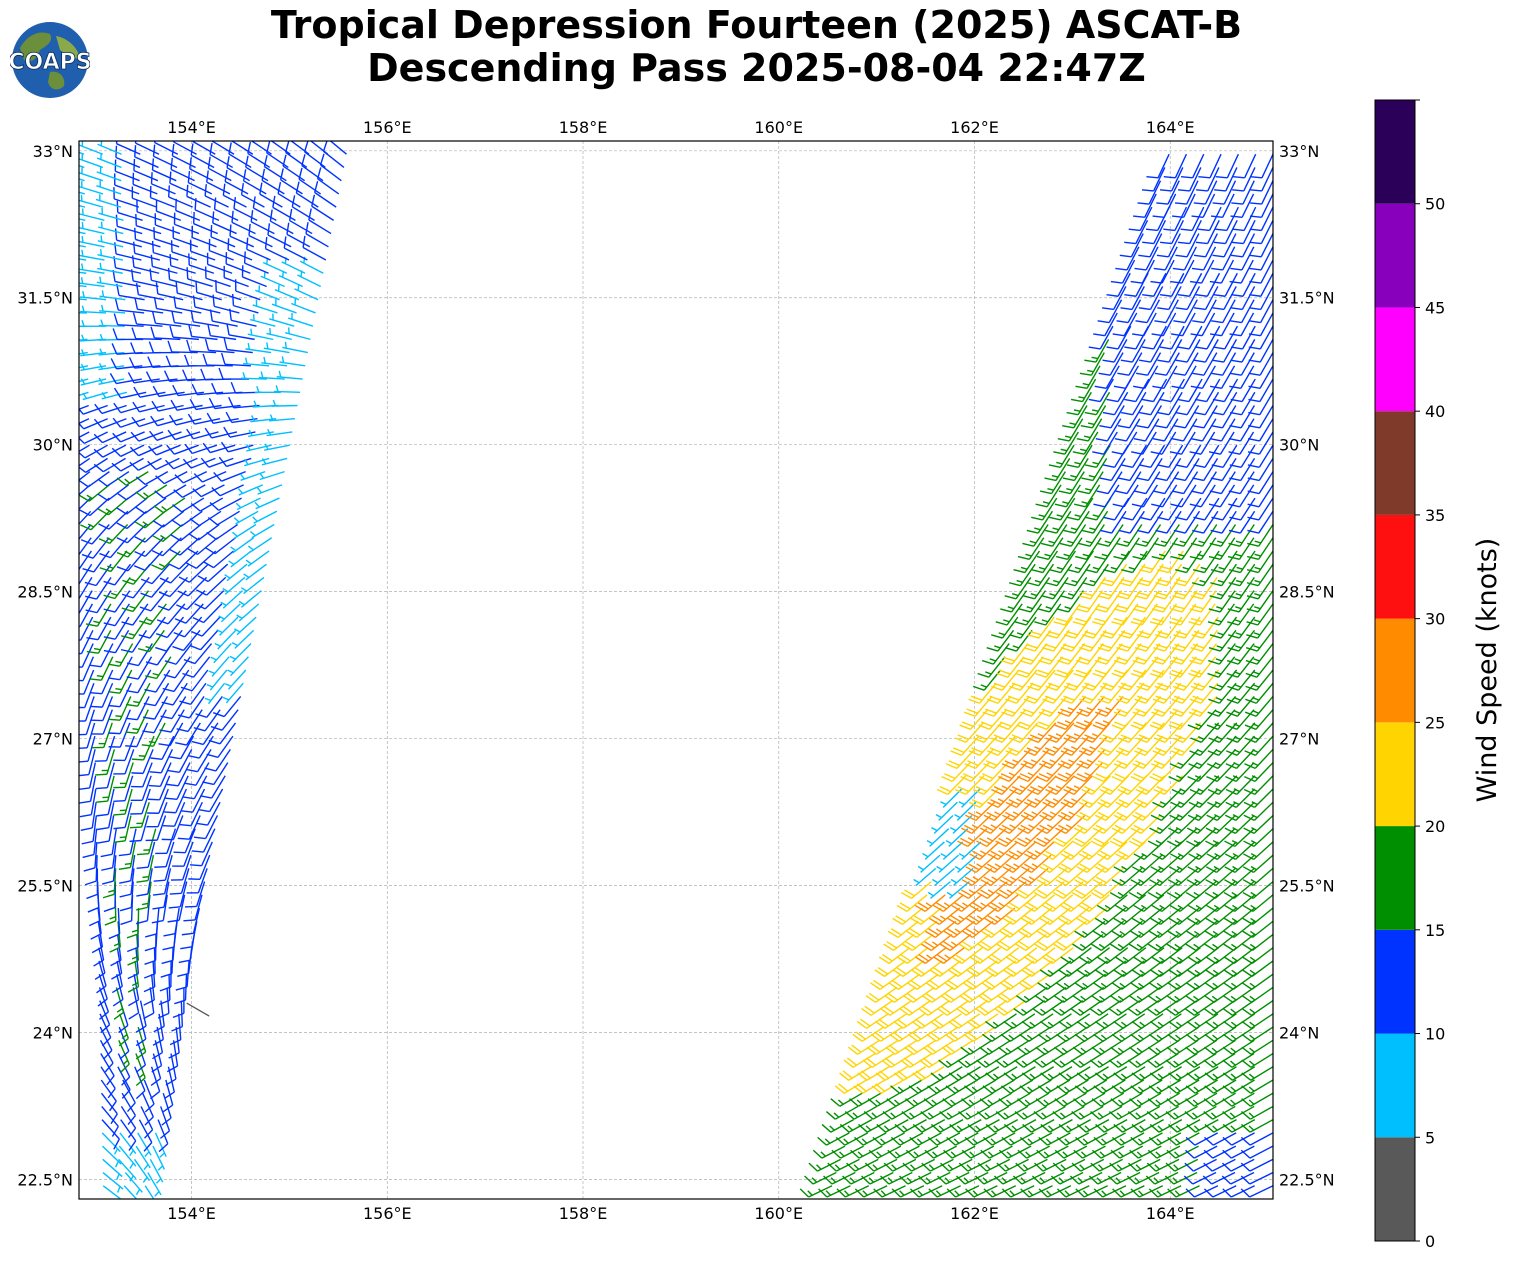  I want to click on lat-tick-right-5: 25.5°N, so click(1307, 886).